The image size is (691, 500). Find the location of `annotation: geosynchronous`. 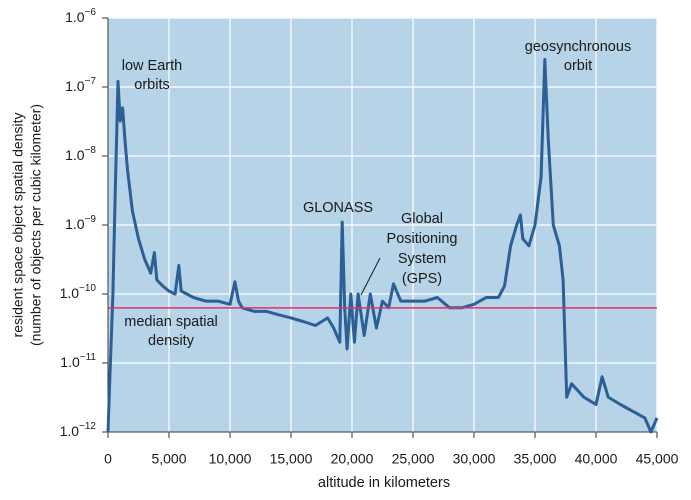

annotation: geosynchronous is located at coordinates (578, 47).